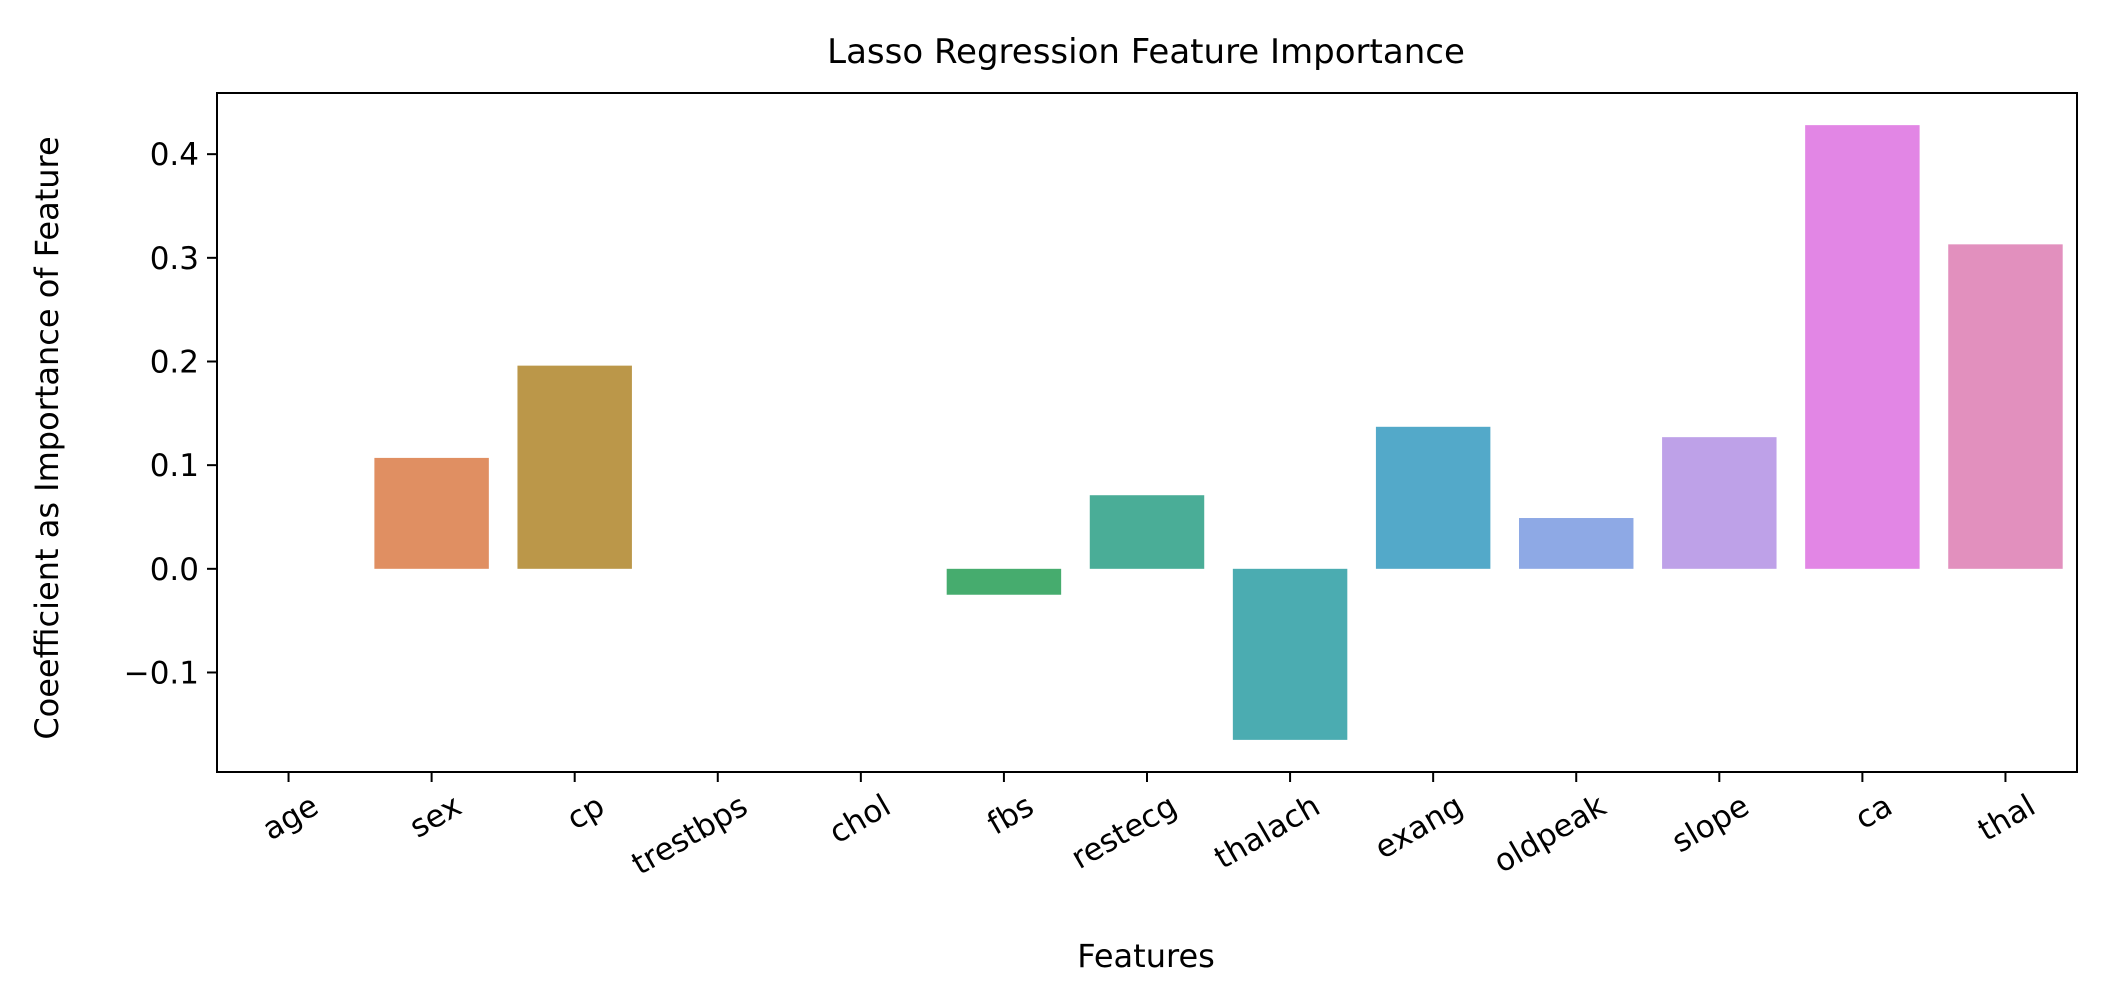  What do you see at coordinates (47, 437) in the screenshot?
I see `y-axis-label: Coeefficient as Importance of Feature` at bounding box center [47, 437].